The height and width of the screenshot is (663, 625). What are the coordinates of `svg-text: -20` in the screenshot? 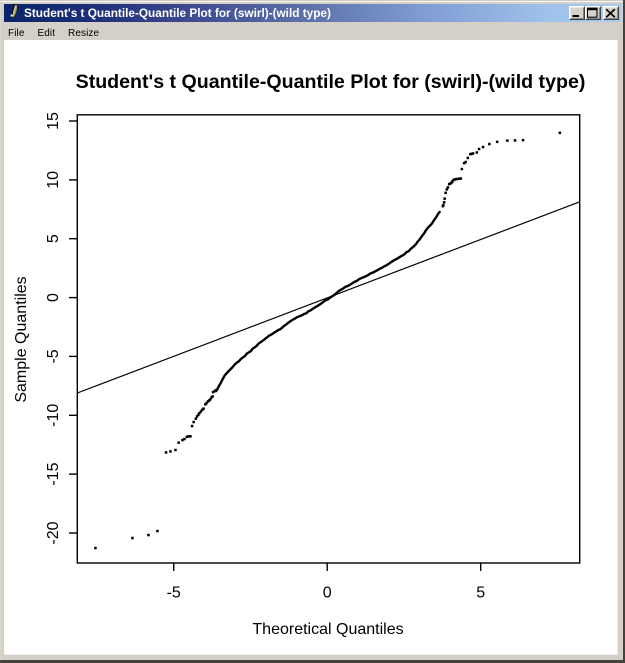 It's located at (53, 532).